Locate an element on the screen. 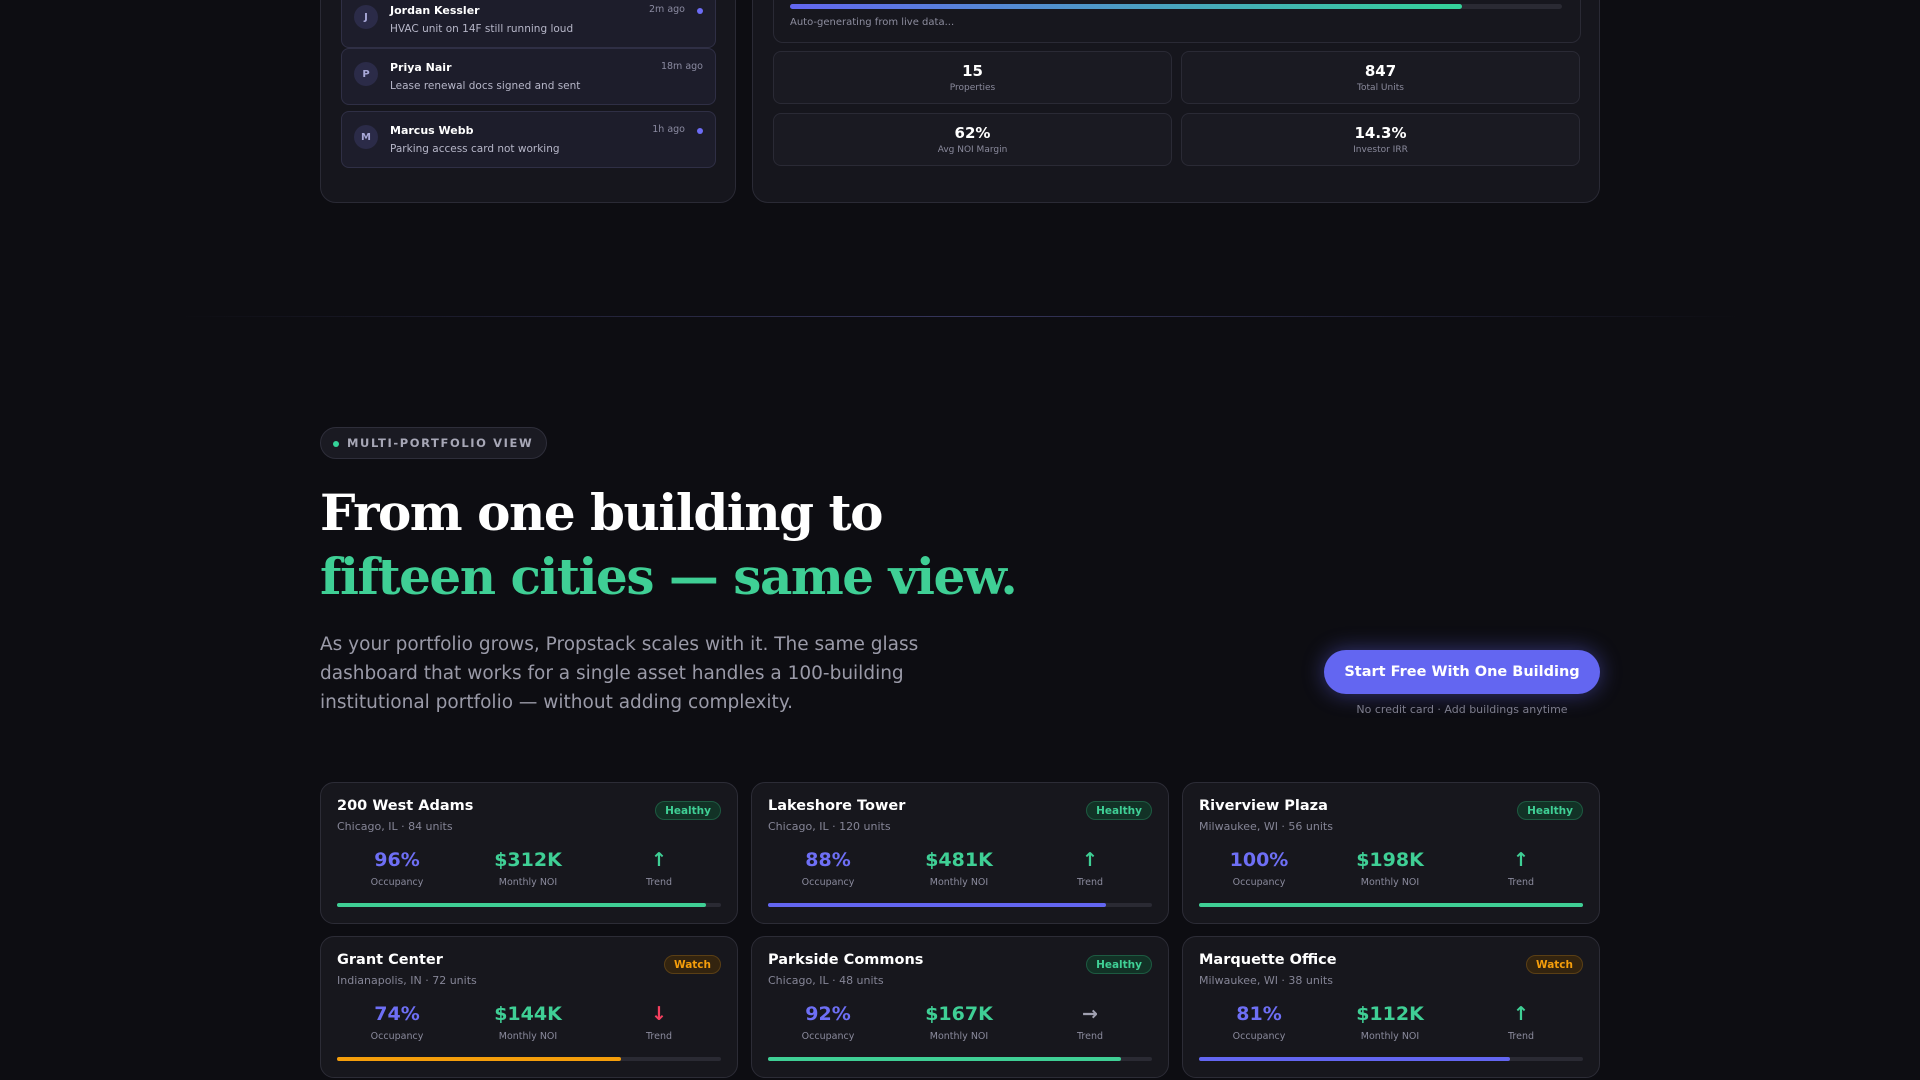  occupancy-value: 96% is located at coordinates (397, 860).